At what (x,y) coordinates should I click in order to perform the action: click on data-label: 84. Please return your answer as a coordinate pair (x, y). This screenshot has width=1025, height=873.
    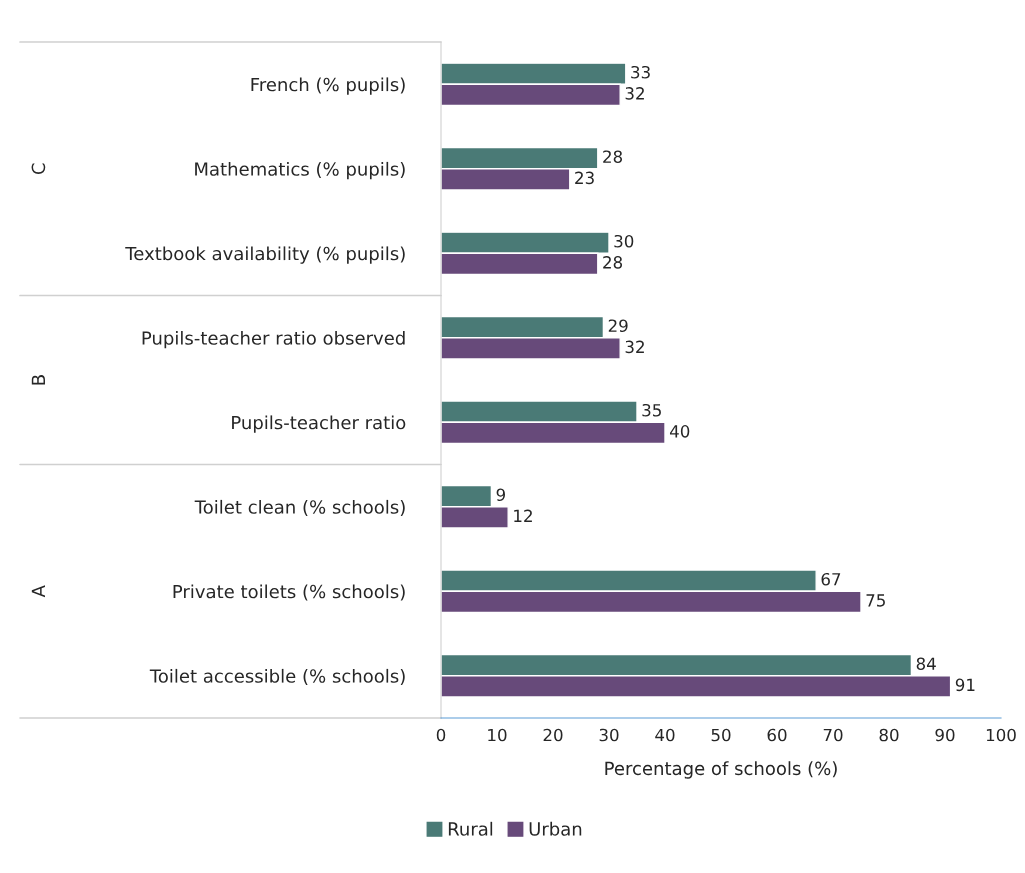
    Looking at the image, I should click on (926, 664).